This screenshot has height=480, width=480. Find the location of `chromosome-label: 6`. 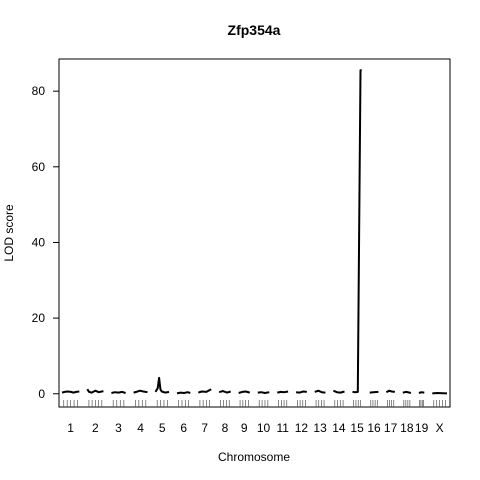

chromosome-label: 6 is located at coordinates (183, 428).